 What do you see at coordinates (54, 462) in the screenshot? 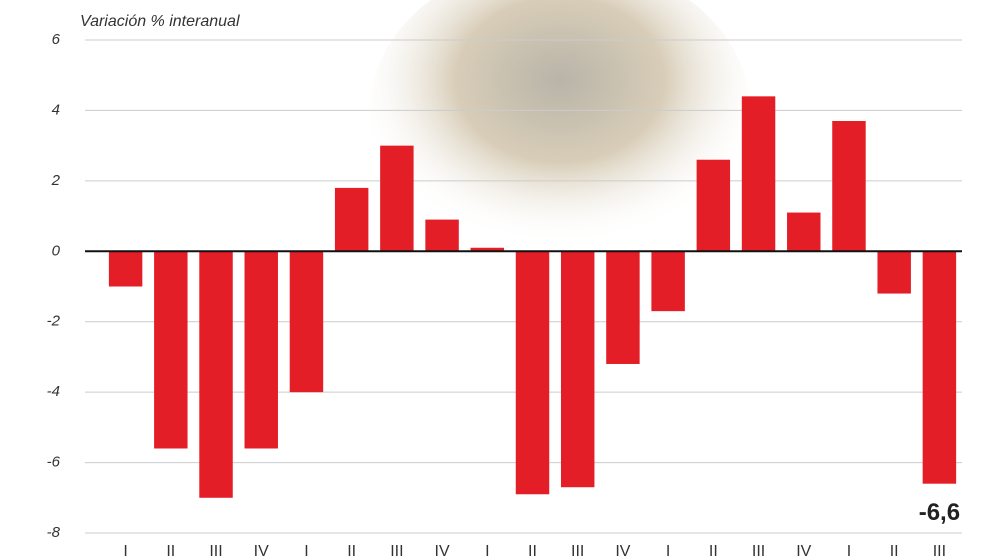
I see `y-tick-label: -6` at bounding box center [54, 462].